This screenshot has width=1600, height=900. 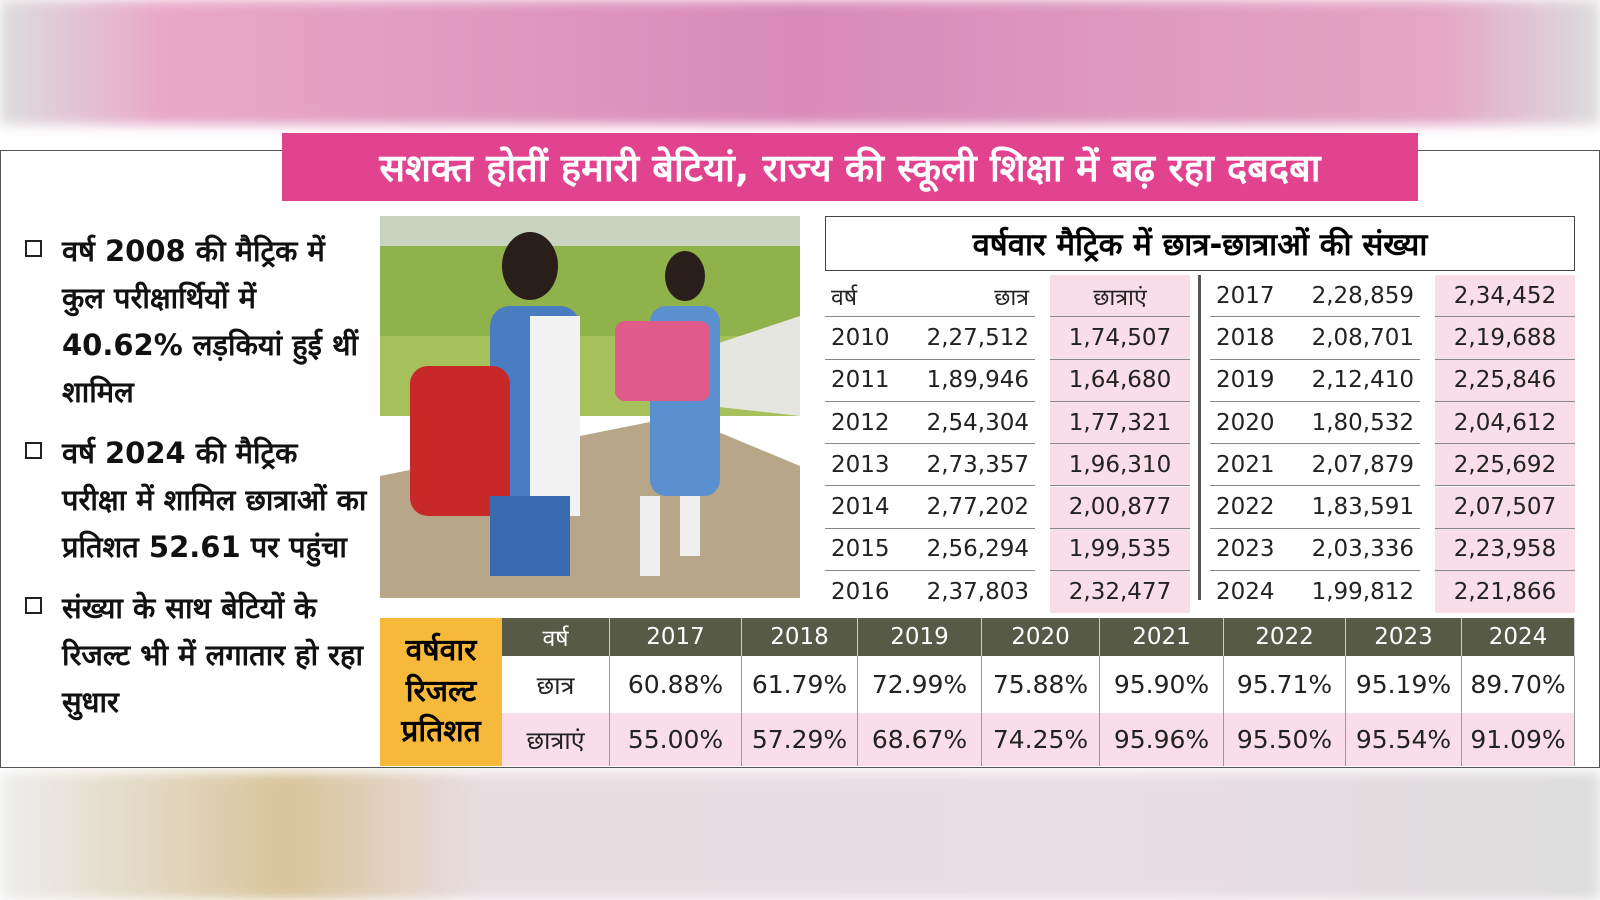 What do you see at coordinates (1247, 381) in the screenshot?
I see `count-cell: 2019` at bounding box center [1247, 381].